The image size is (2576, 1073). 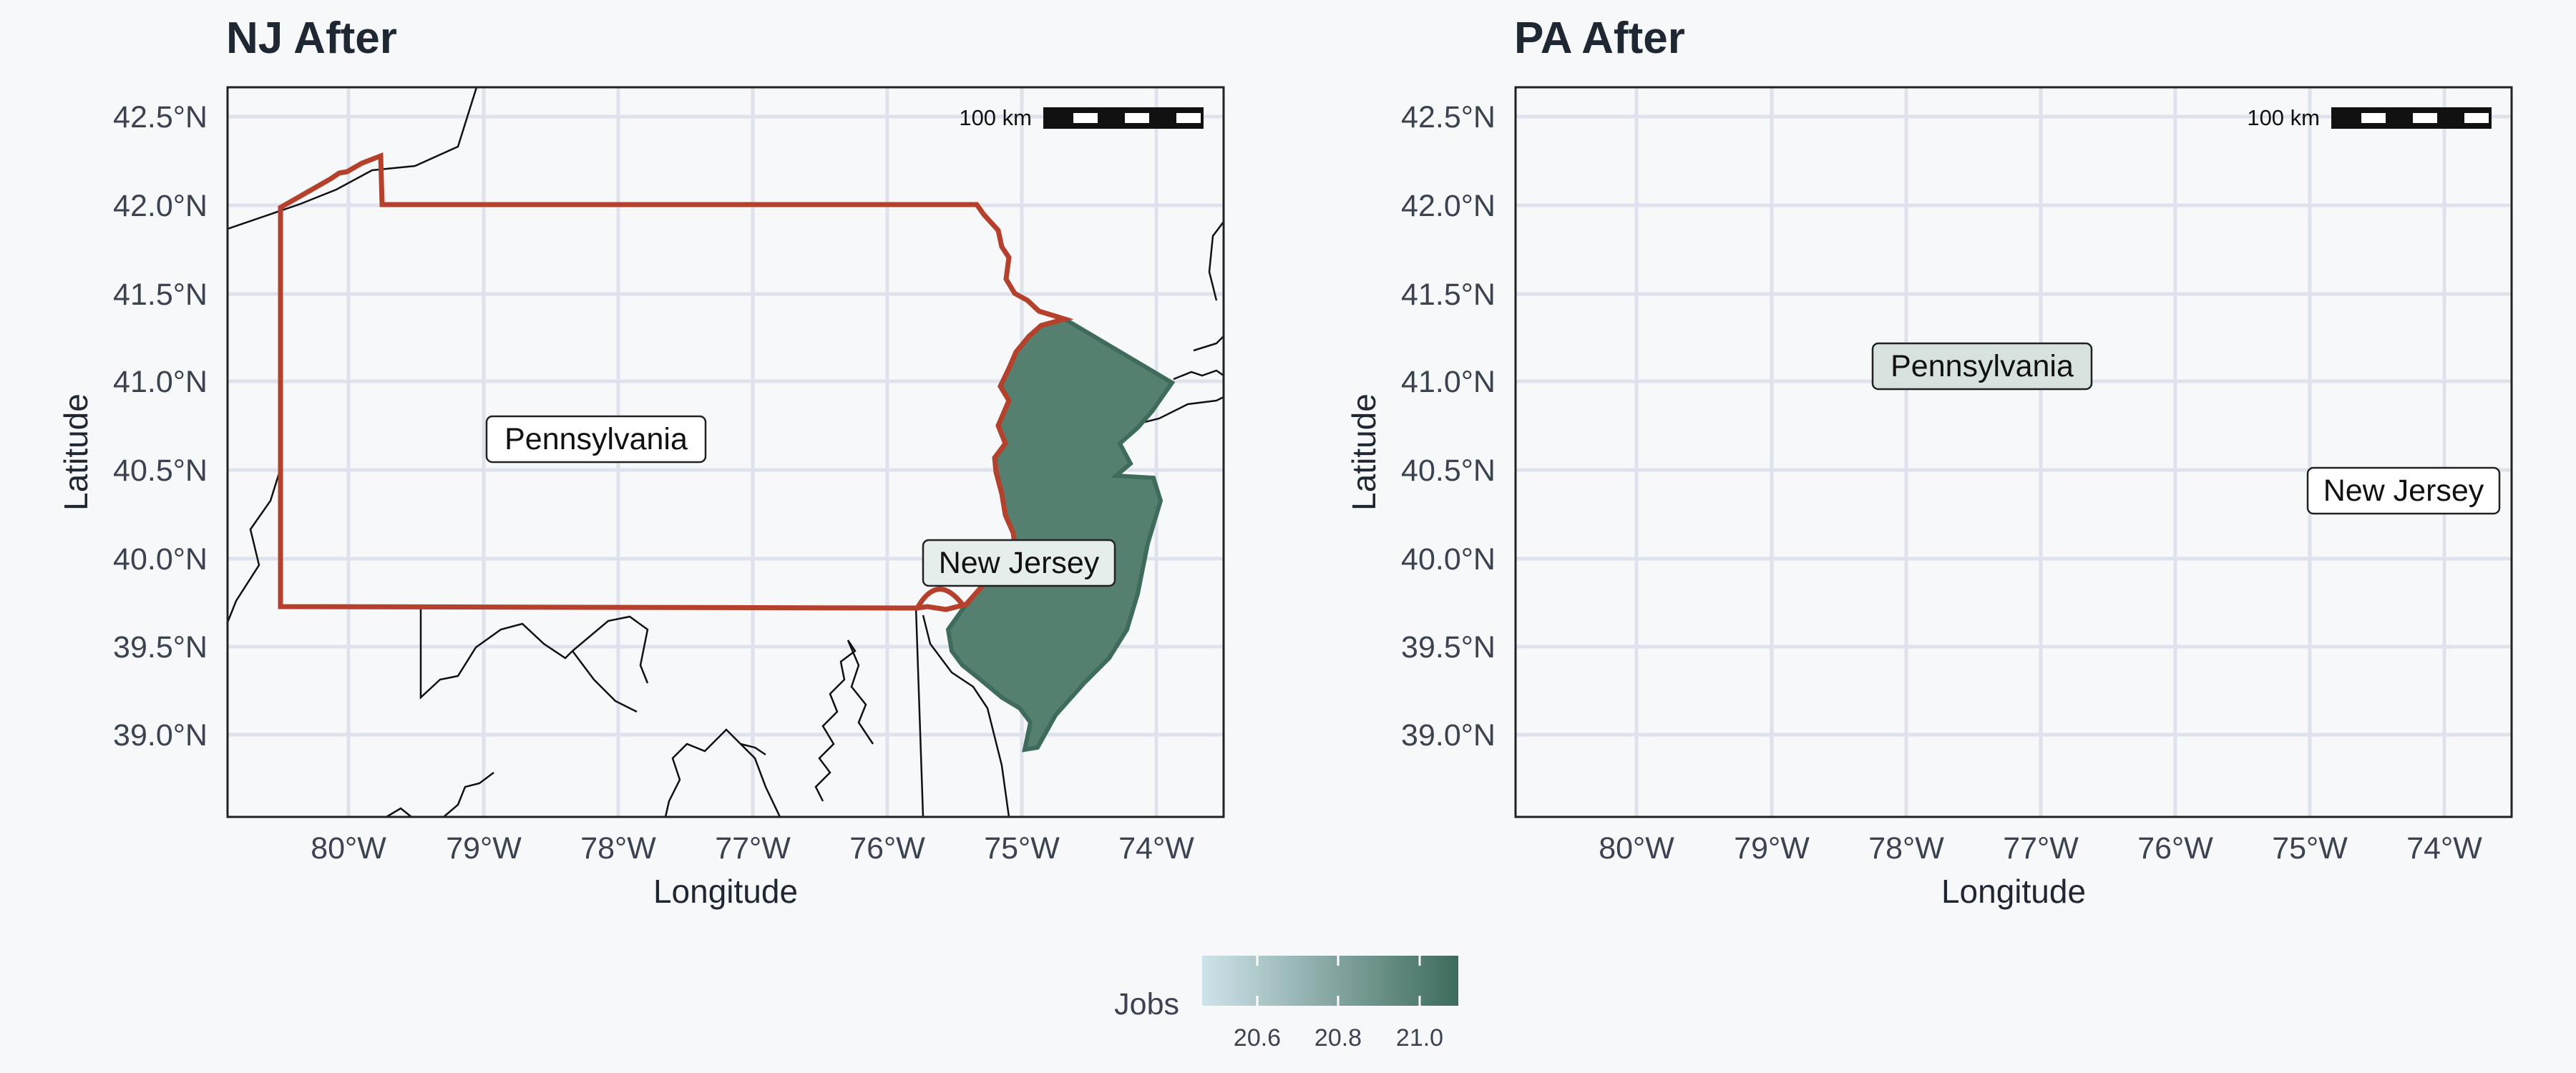 I want to click on ny-boundary, so click(x=353, y=158).